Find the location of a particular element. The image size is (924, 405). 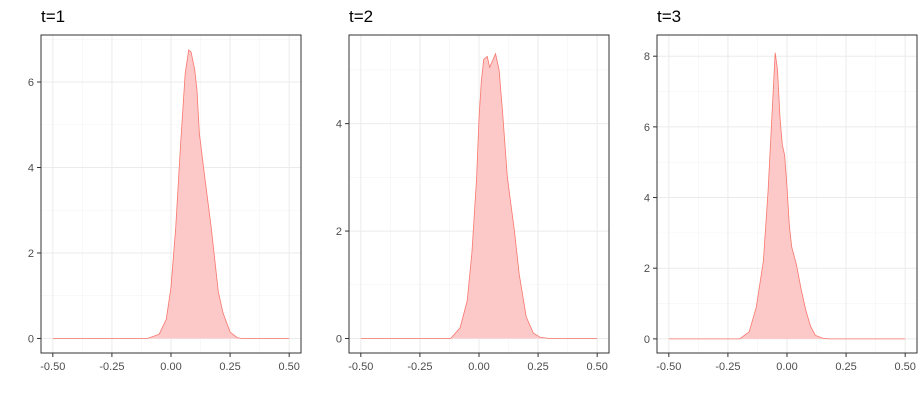

panel-title: t=2 is located at coordinates (361, 16).